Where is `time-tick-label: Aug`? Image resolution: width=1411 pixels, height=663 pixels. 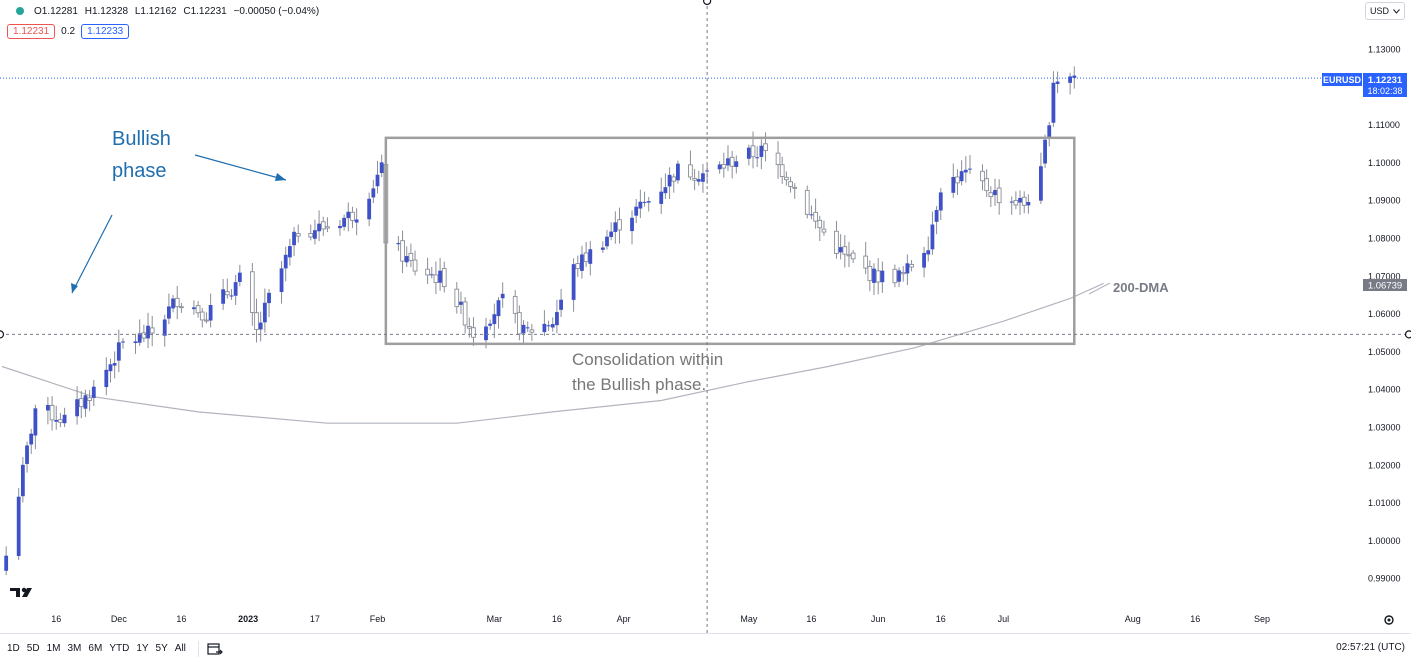 time-tick-label: Aug is located at coordinates (1133, 619).